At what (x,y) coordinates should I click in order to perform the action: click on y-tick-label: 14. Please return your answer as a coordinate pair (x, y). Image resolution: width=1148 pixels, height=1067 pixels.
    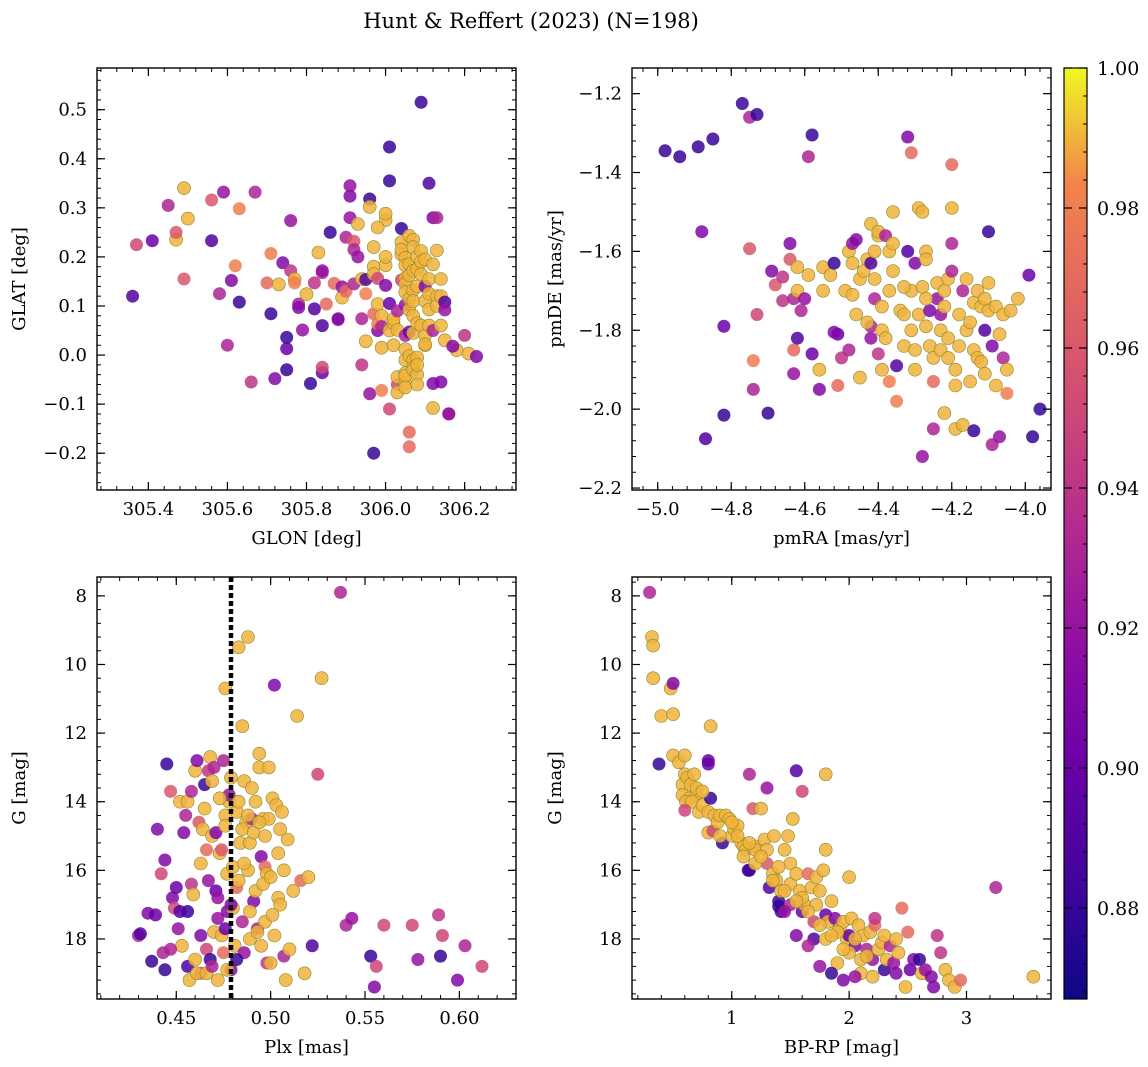
    Looking at the image, I should click on (610, 802).